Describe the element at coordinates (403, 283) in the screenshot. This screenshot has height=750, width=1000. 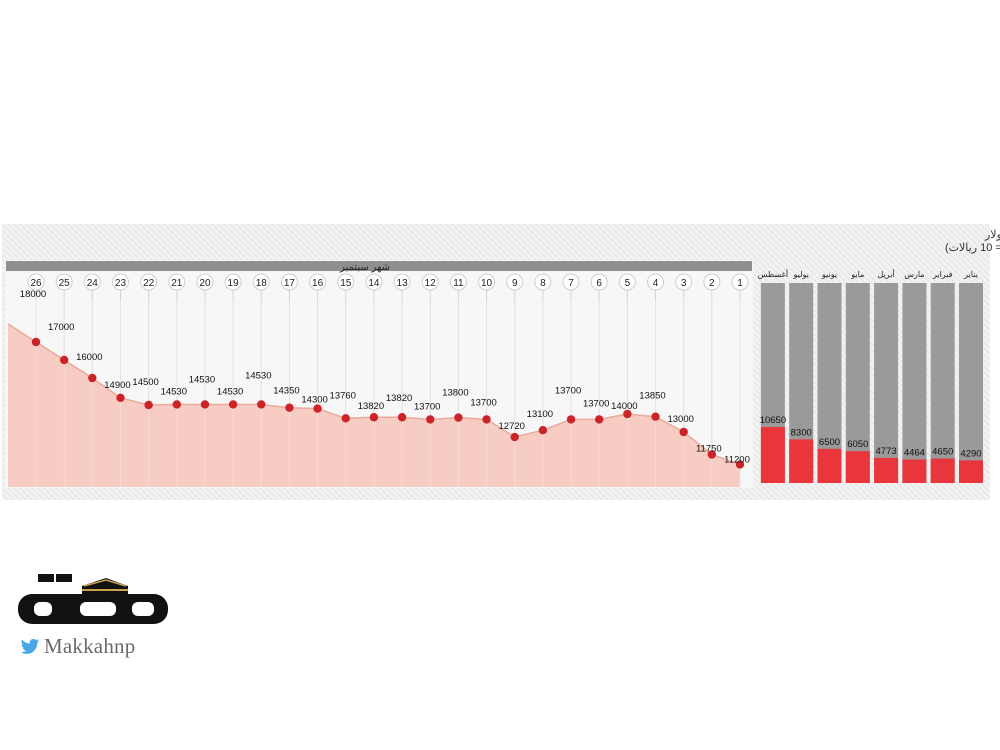
I see `day-label: 13` at that location.